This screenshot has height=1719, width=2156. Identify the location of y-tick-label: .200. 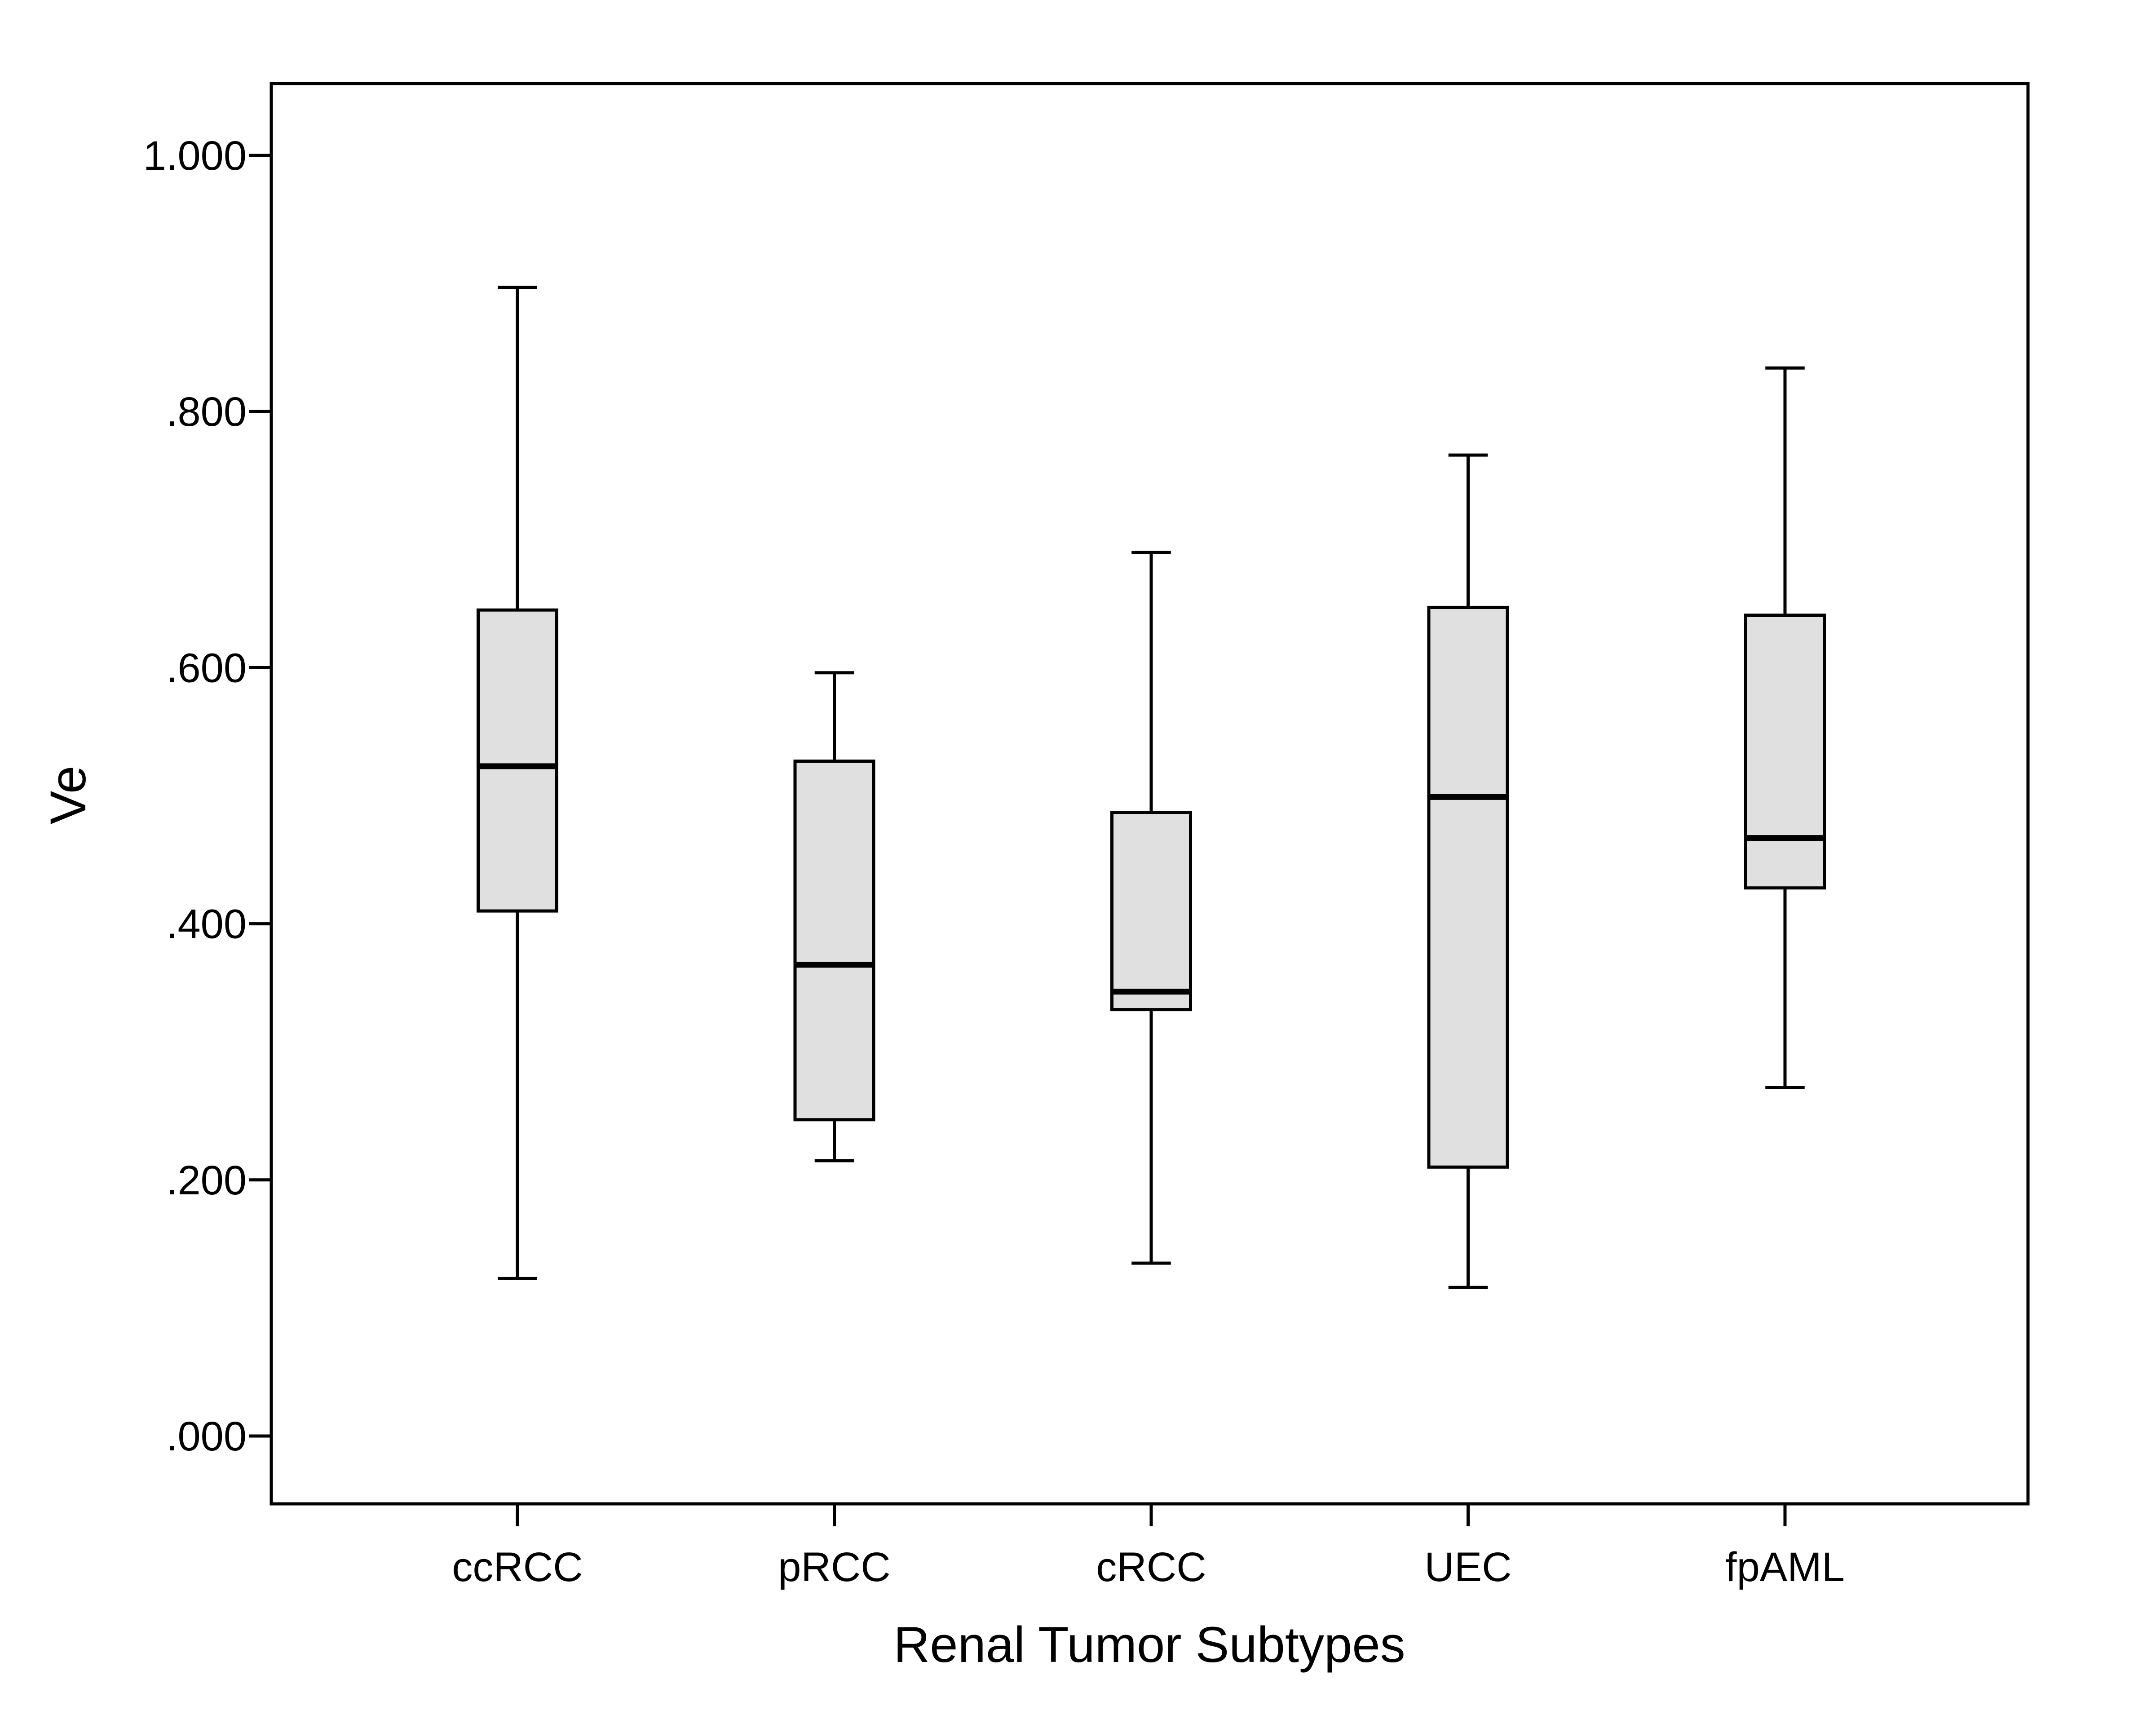
(206, 1180).